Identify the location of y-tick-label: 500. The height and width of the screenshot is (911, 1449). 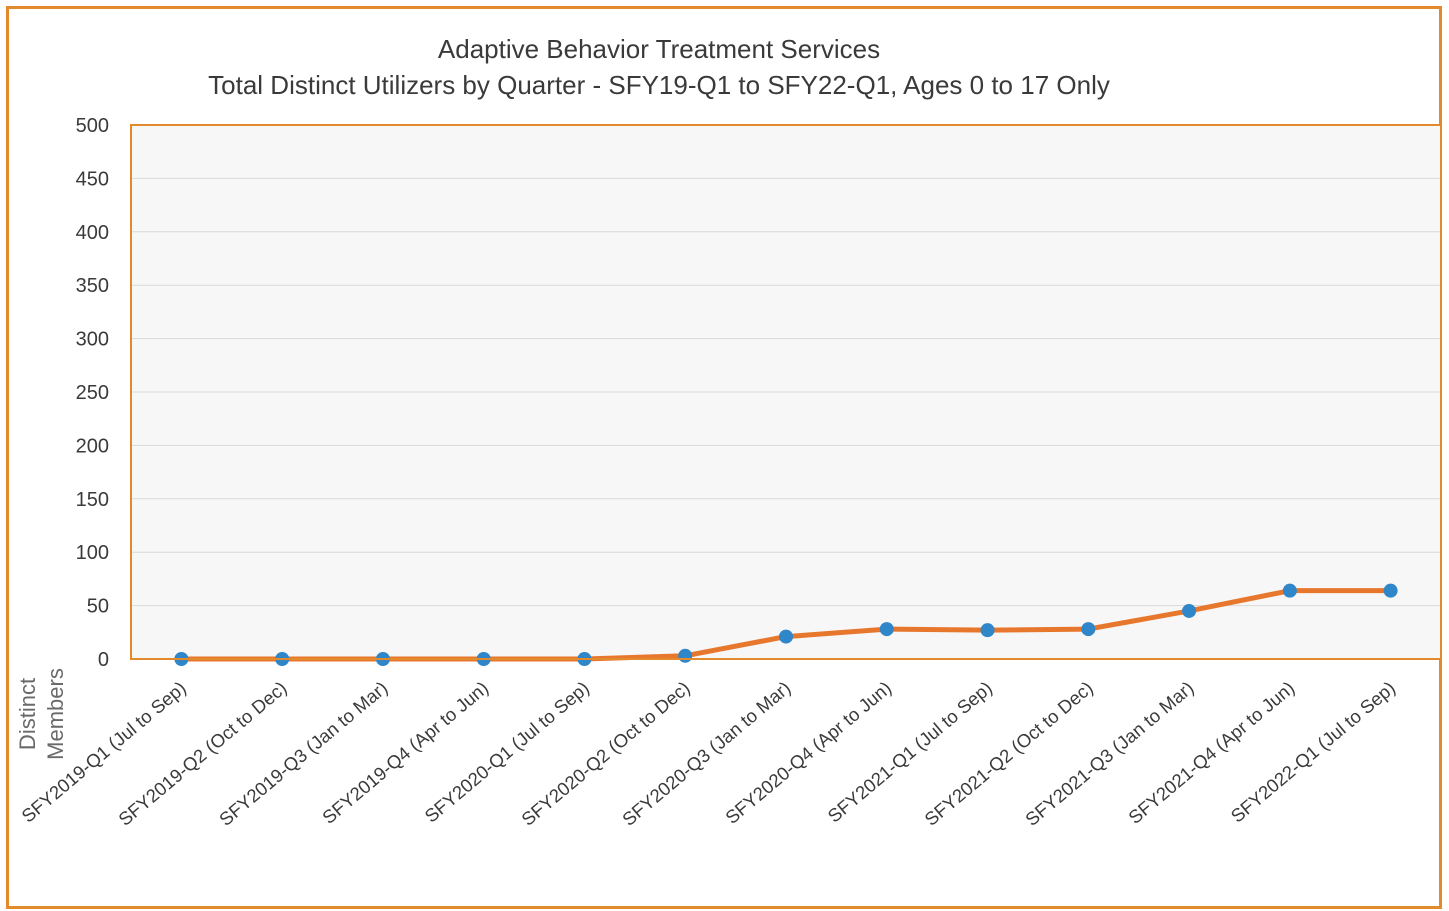
(92, 126).